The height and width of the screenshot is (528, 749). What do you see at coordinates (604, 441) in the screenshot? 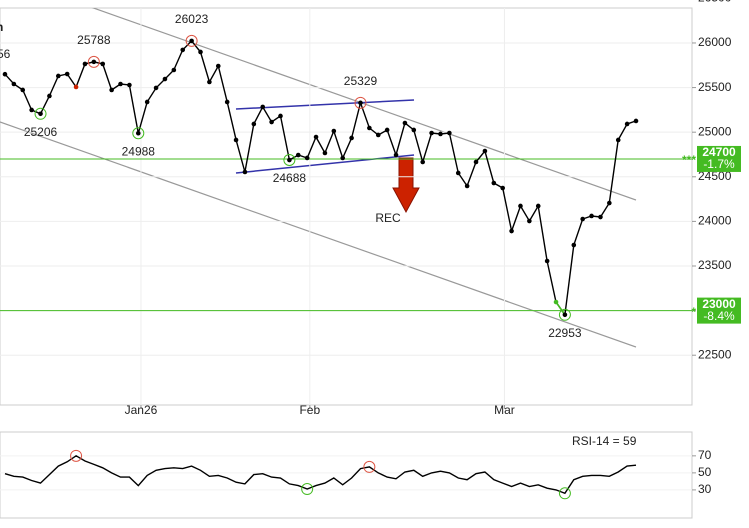
I see `rsi-title: RSI-14 = 59` at bounding box center [604, 441].